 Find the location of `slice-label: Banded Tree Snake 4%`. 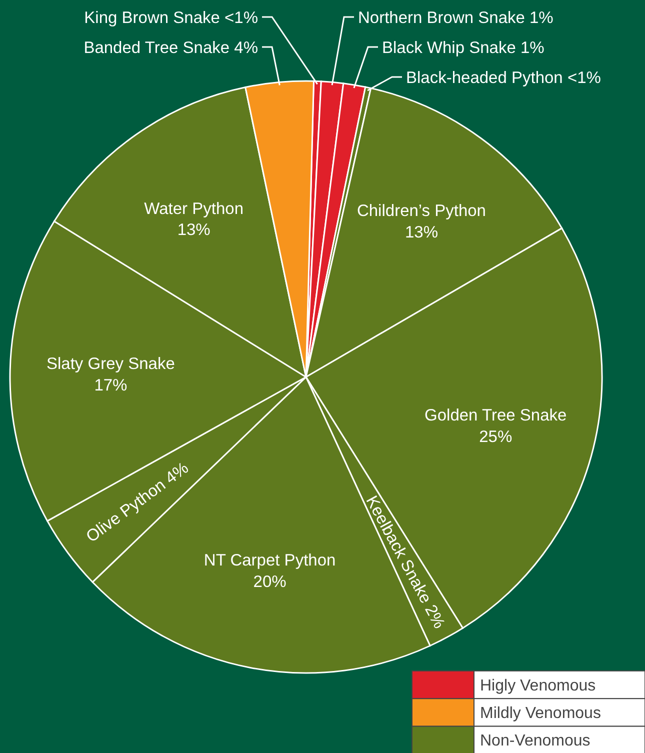

slice-label: Banded Tree Snake 4% is located at coordinates (171, 47).